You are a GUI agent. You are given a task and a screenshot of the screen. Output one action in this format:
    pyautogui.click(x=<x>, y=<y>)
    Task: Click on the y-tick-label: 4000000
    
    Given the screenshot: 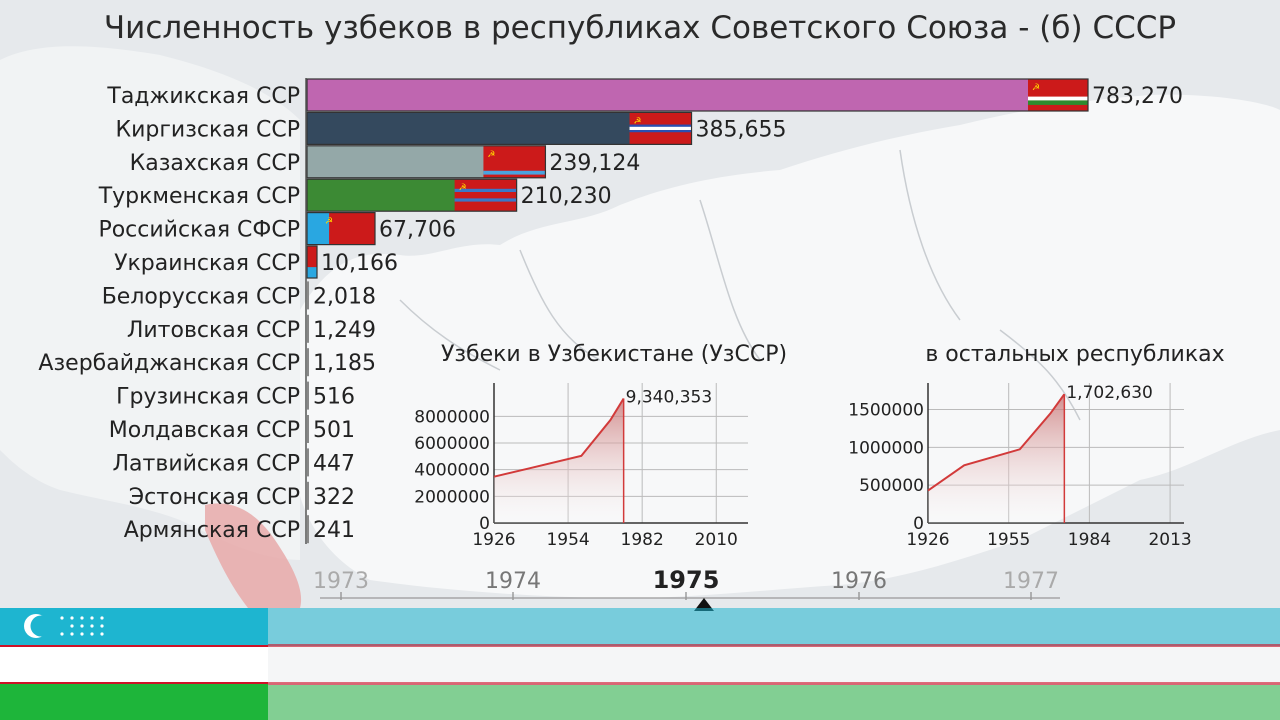 What is the action you would take?
    pyautogui.click(x=452, y=471)
    